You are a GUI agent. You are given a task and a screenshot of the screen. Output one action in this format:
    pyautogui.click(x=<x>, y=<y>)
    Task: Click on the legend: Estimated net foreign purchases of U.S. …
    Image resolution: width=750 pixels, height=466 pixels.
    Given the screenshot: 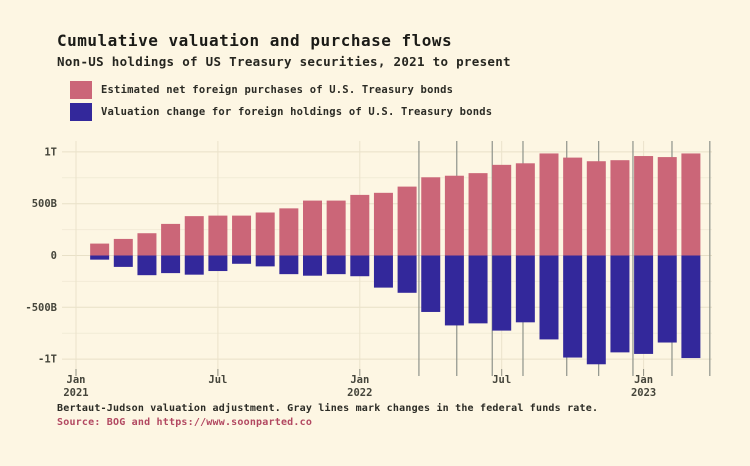 What is the action you would take?
    pyautogui.click(x=281, y=103)
    